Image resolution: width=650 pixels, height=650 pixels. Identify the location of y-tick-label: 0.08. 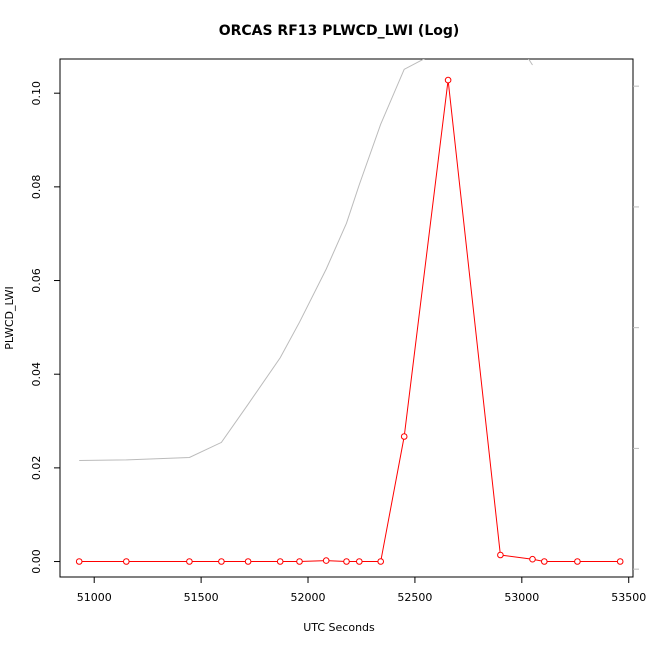
(36, 187).